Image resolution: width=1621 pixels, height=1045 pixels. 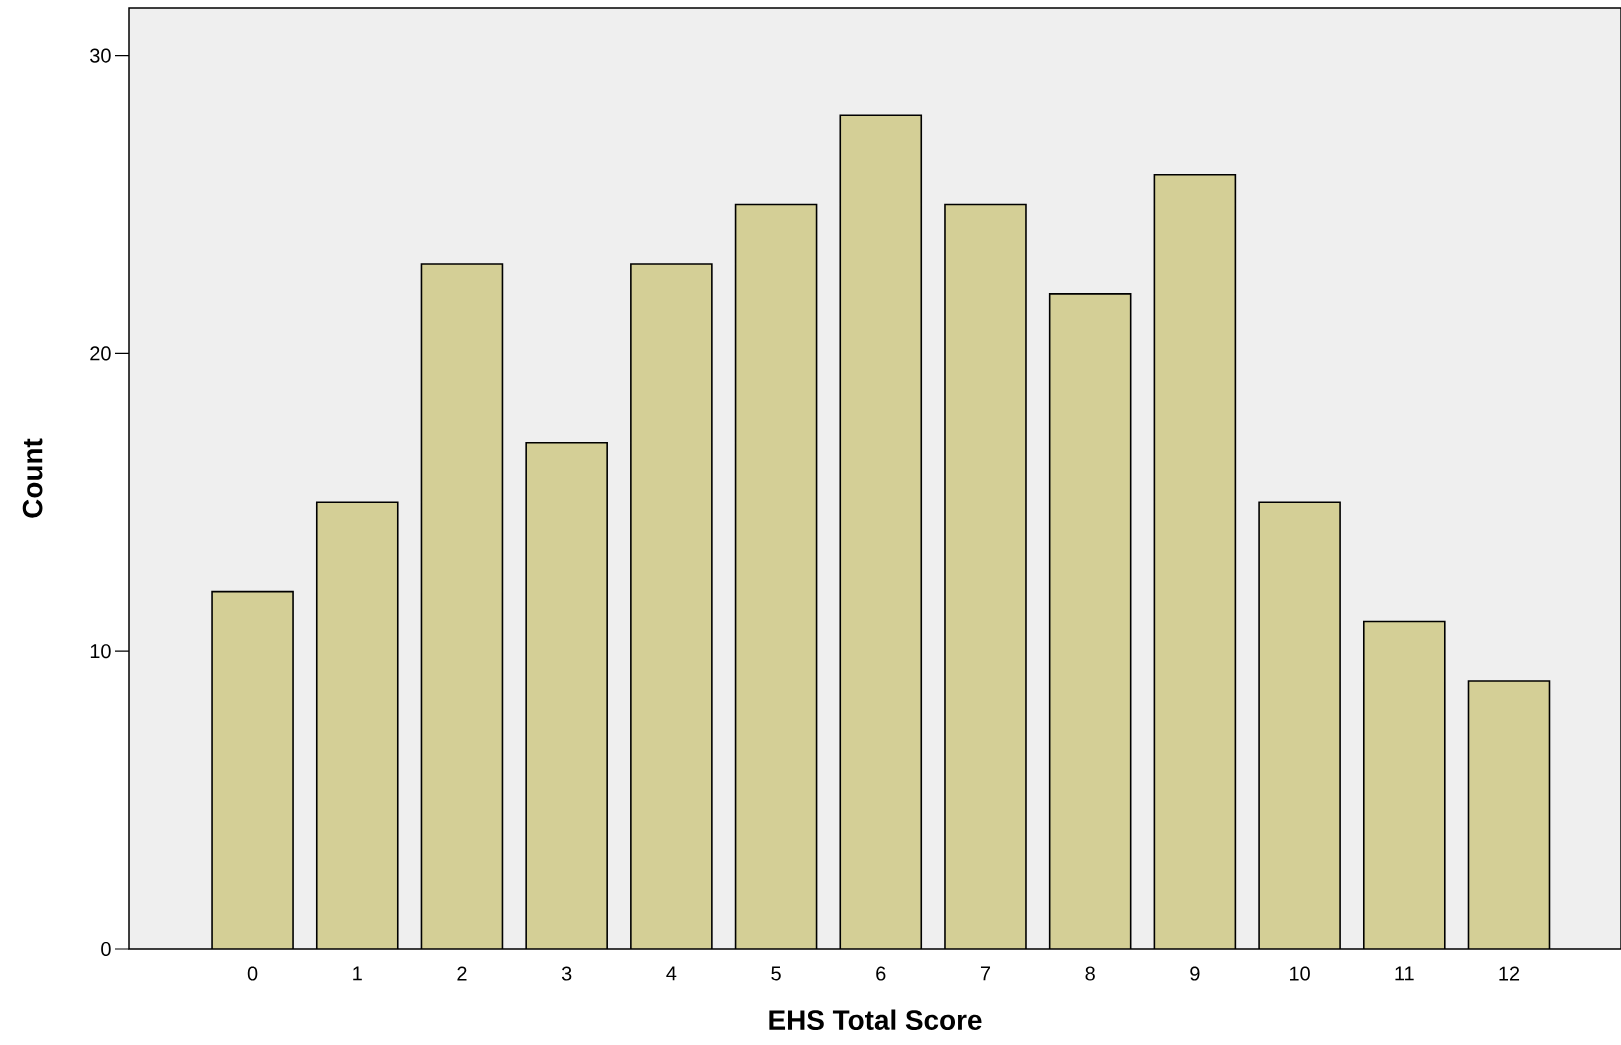 What do you see at coordinates (100, 55) in the screenshot?
I see `y-tick-label: 30` at bounding box center [100, 55].